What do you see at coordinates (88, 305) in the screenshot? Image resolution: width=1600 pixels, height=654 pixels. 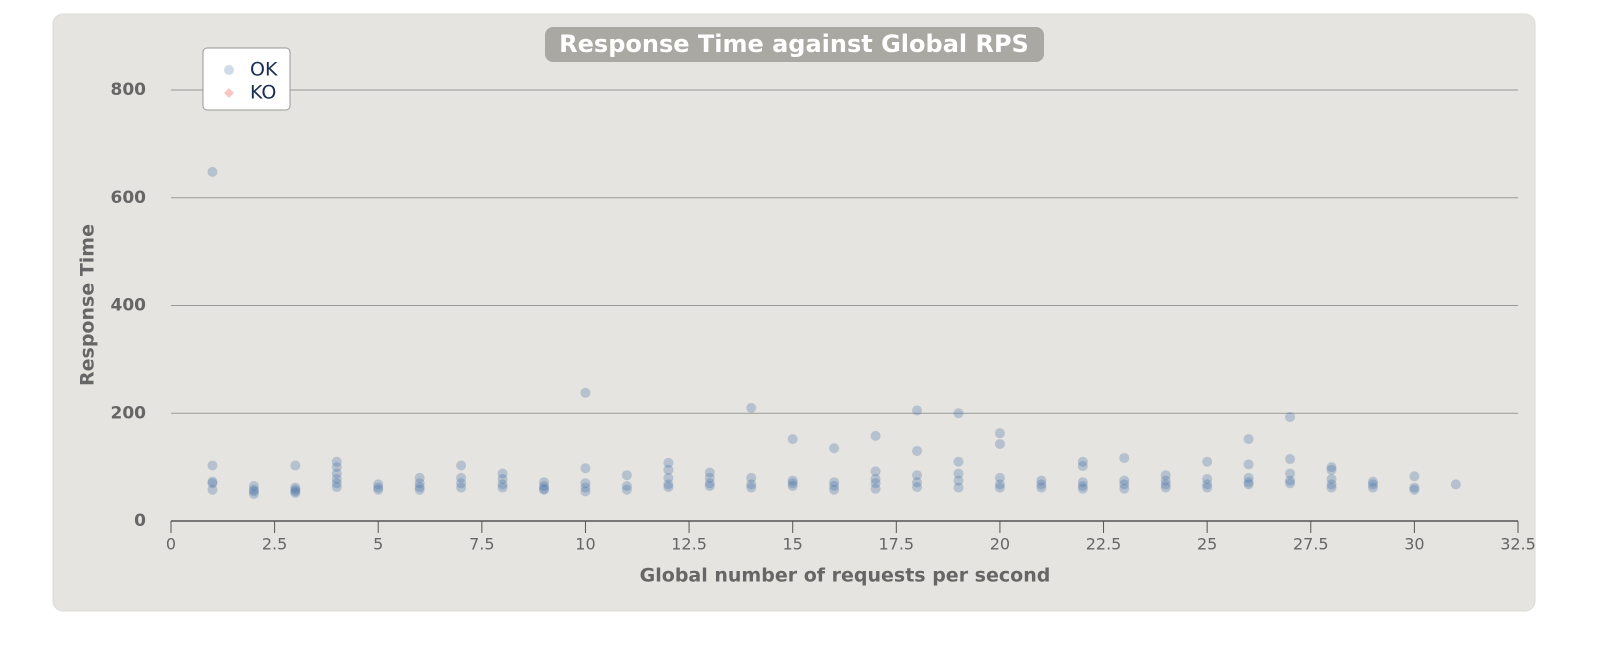 I see `y-axis-label: Response Time` at bounding box center [88, 305].